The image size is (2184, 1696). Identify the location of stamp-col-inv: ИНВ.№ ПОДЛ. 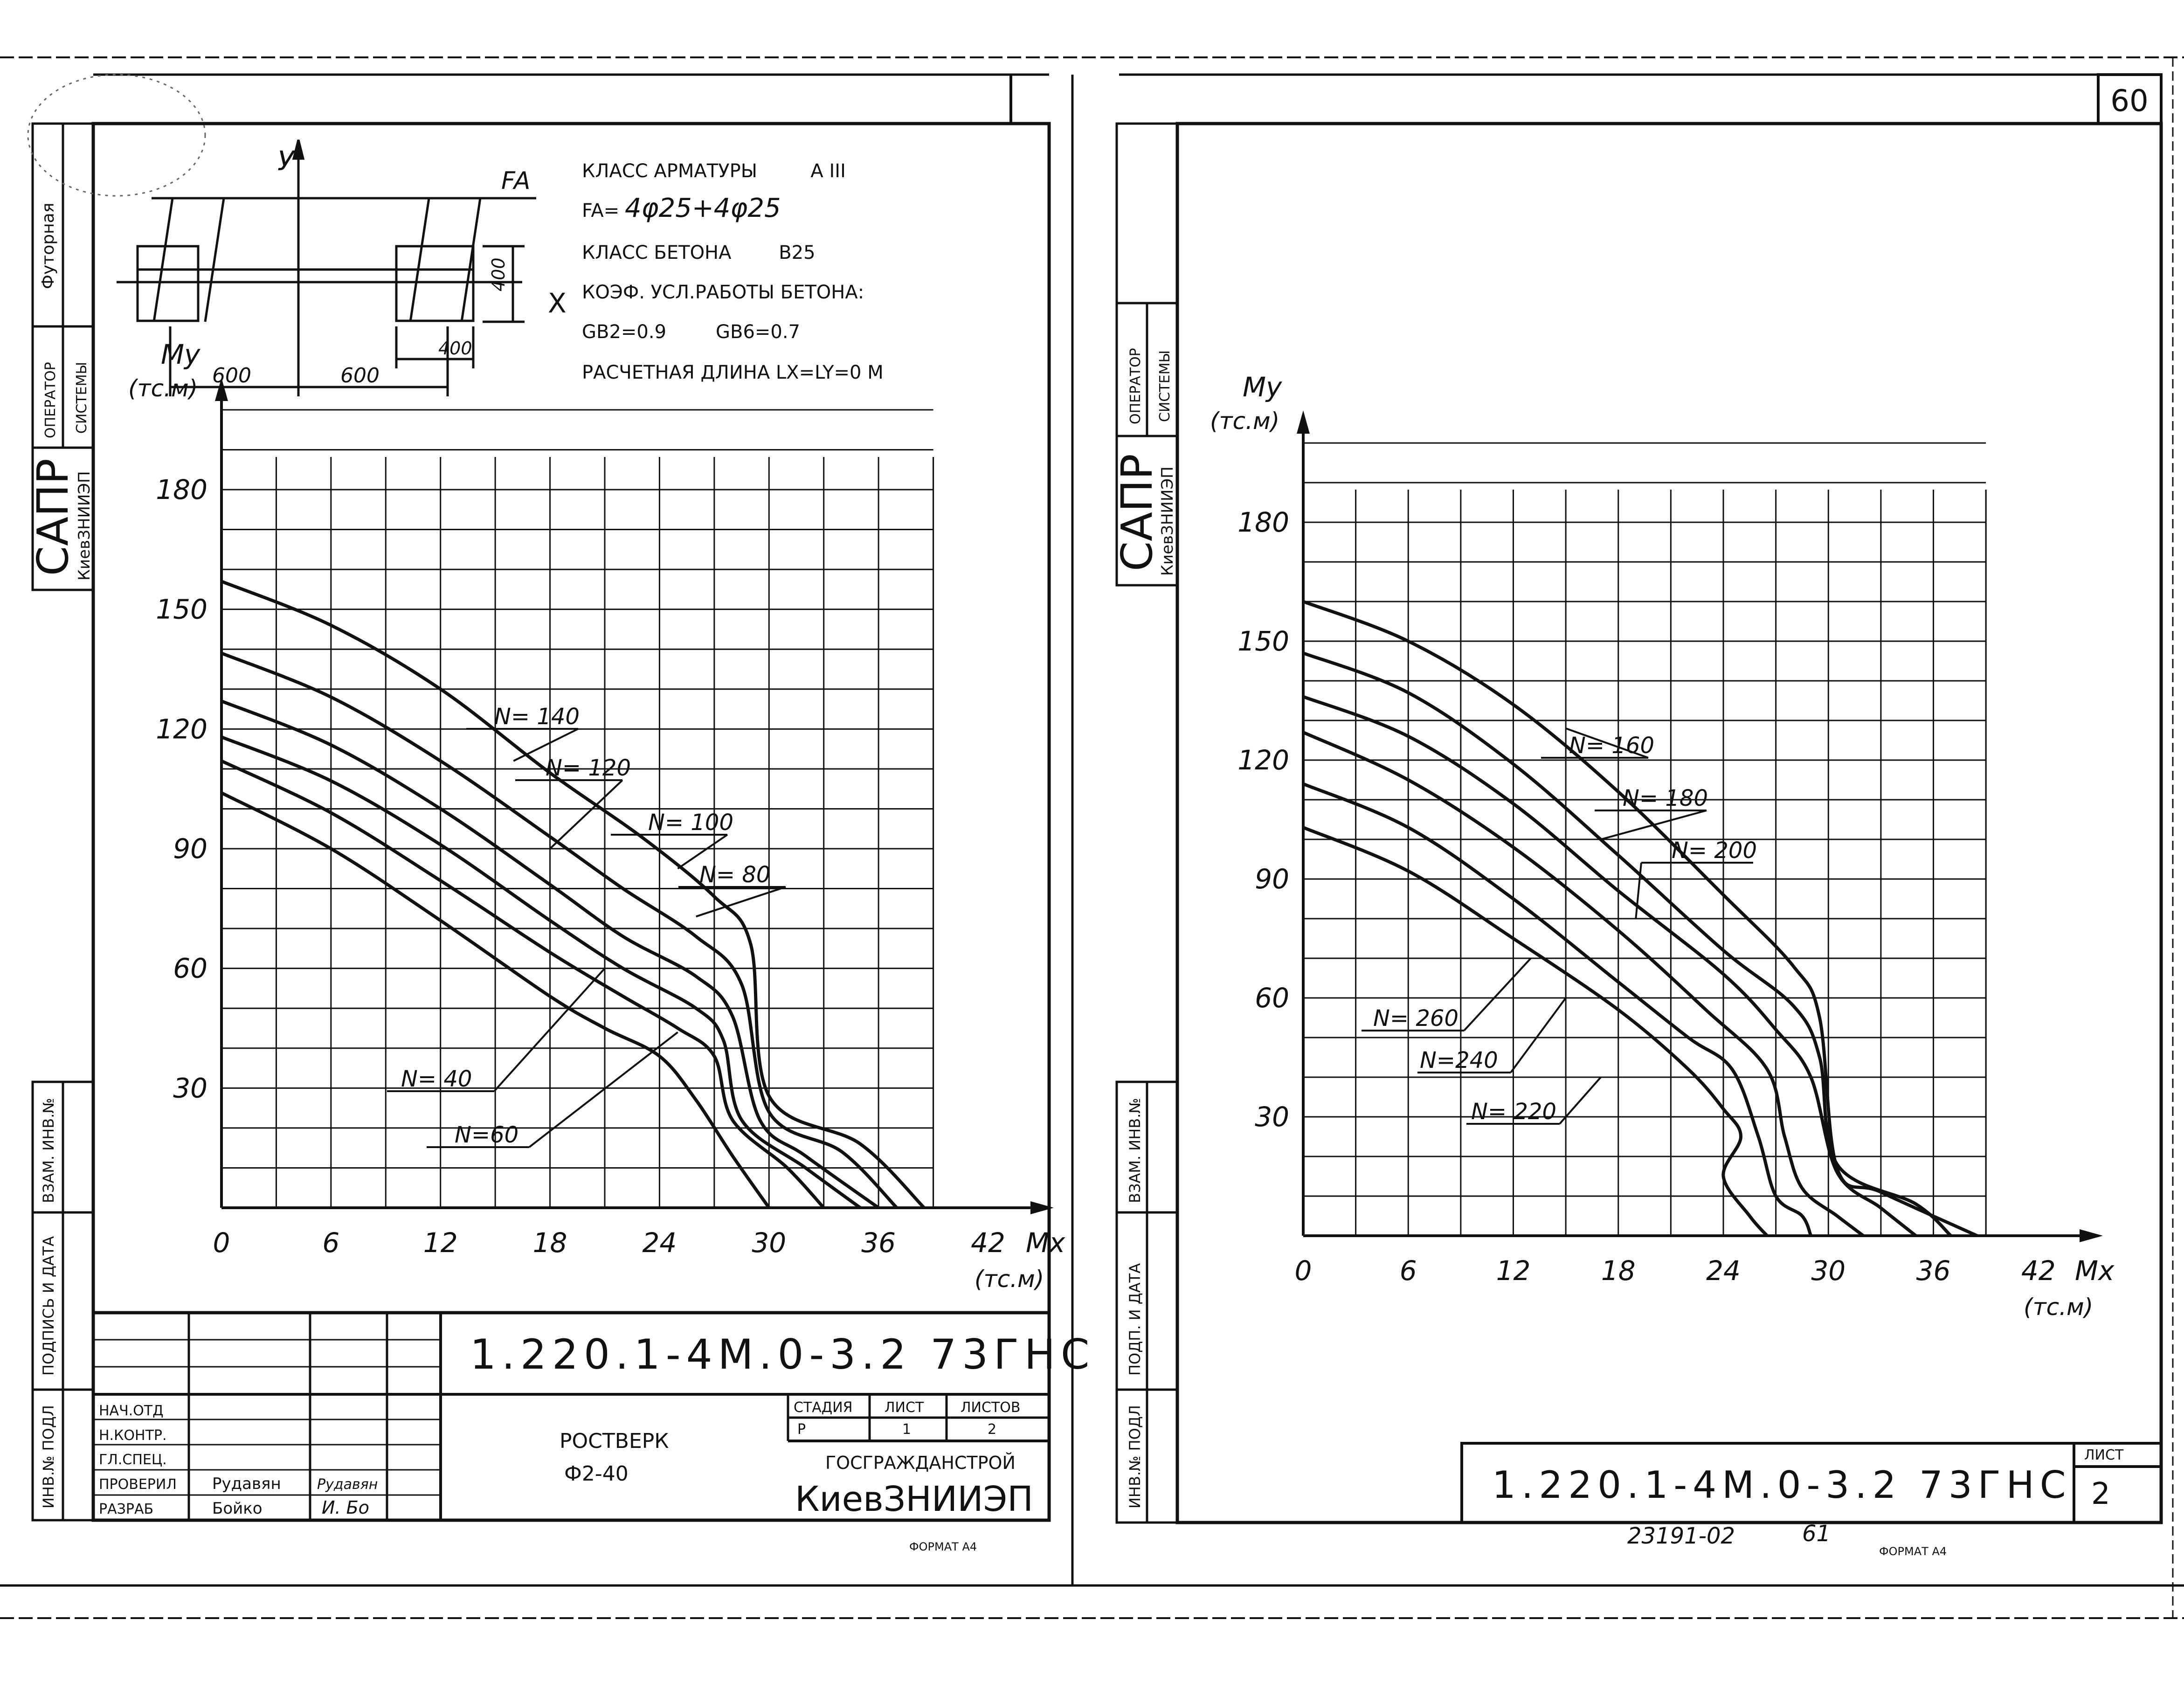
(48, 1457).